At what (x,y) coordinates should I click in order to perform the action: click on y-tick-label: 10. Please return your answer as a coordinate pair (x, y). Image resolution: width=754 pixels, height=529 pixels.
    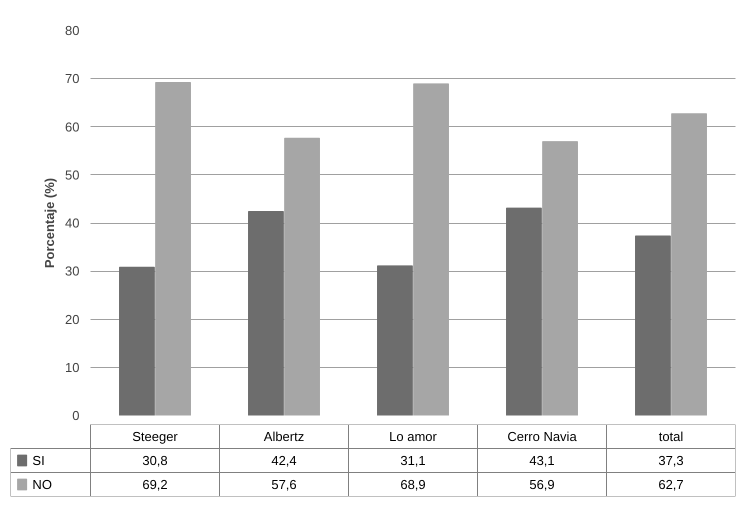
    Looking at the image, I should click on (72, 367).